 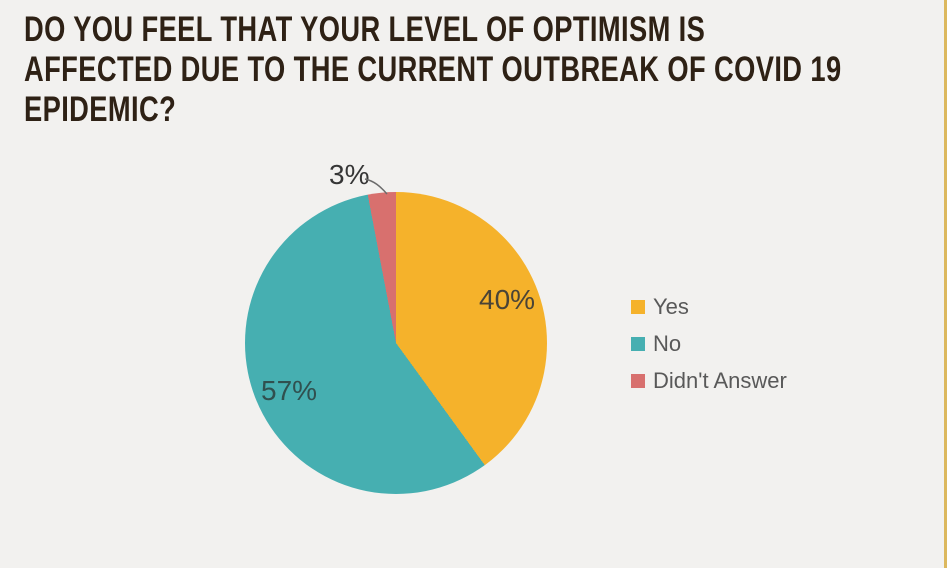 I want to click on legend-swatch-no, so click(x=638, y=344).